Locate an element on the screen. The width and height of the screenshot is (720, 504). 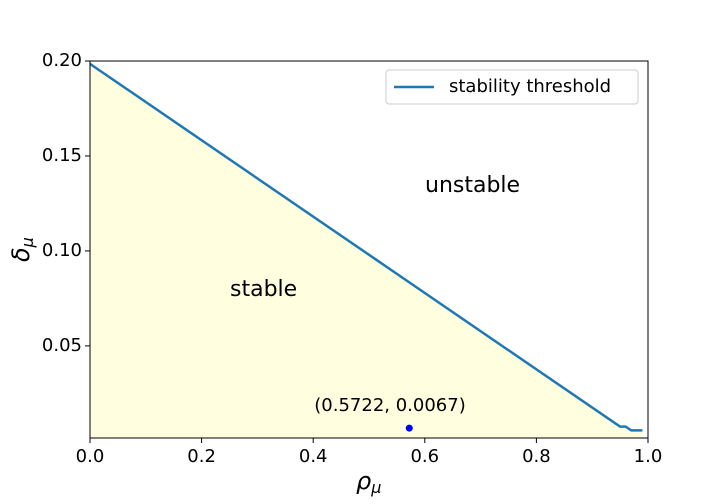
region-label: unstable is located at coordinates (472, 185).